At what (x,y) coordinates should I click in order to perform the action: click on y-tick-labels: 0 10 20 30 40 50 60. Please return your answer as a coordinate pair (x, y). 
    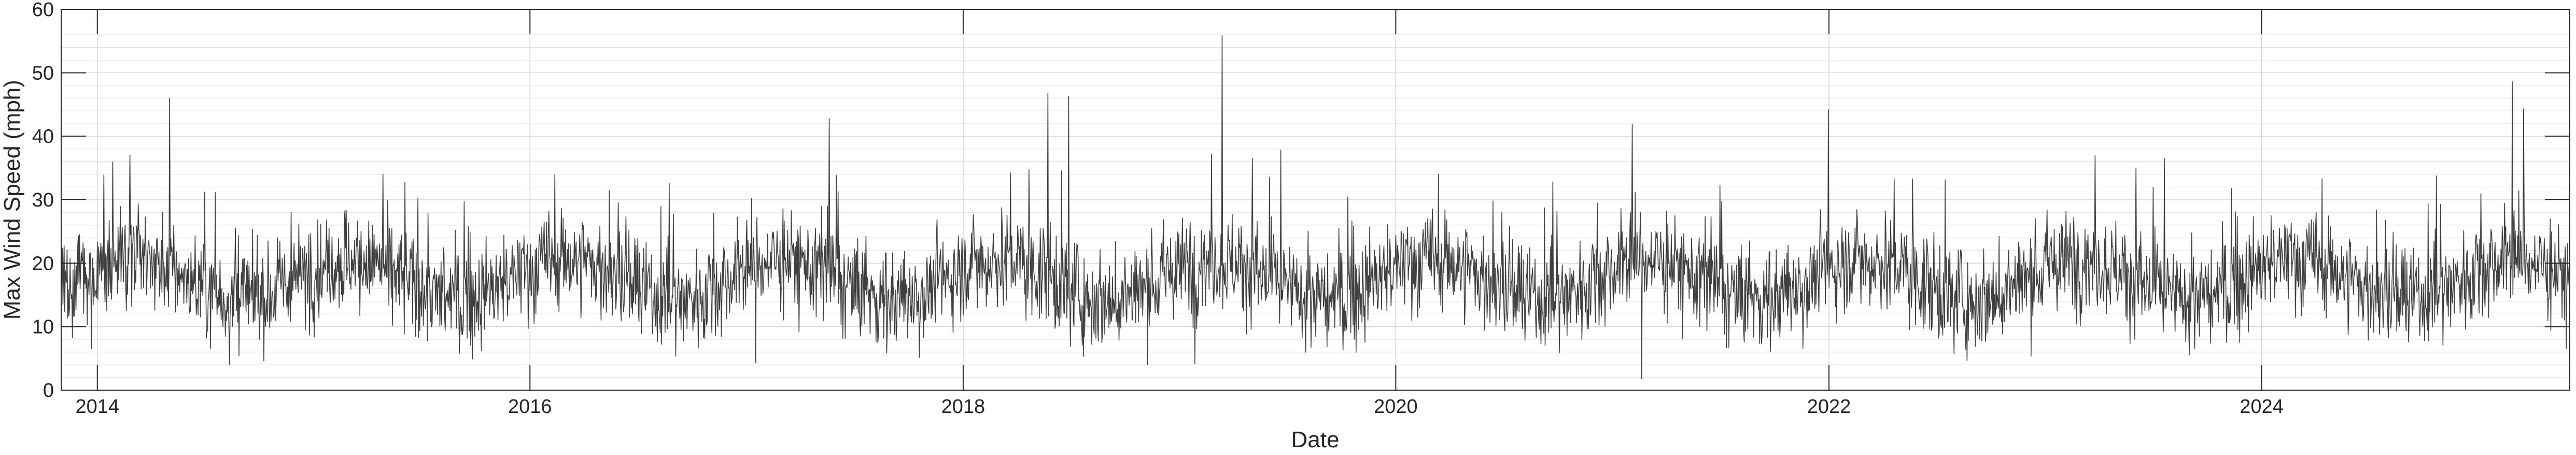
    Looking at the image, I should click on (43, 201).